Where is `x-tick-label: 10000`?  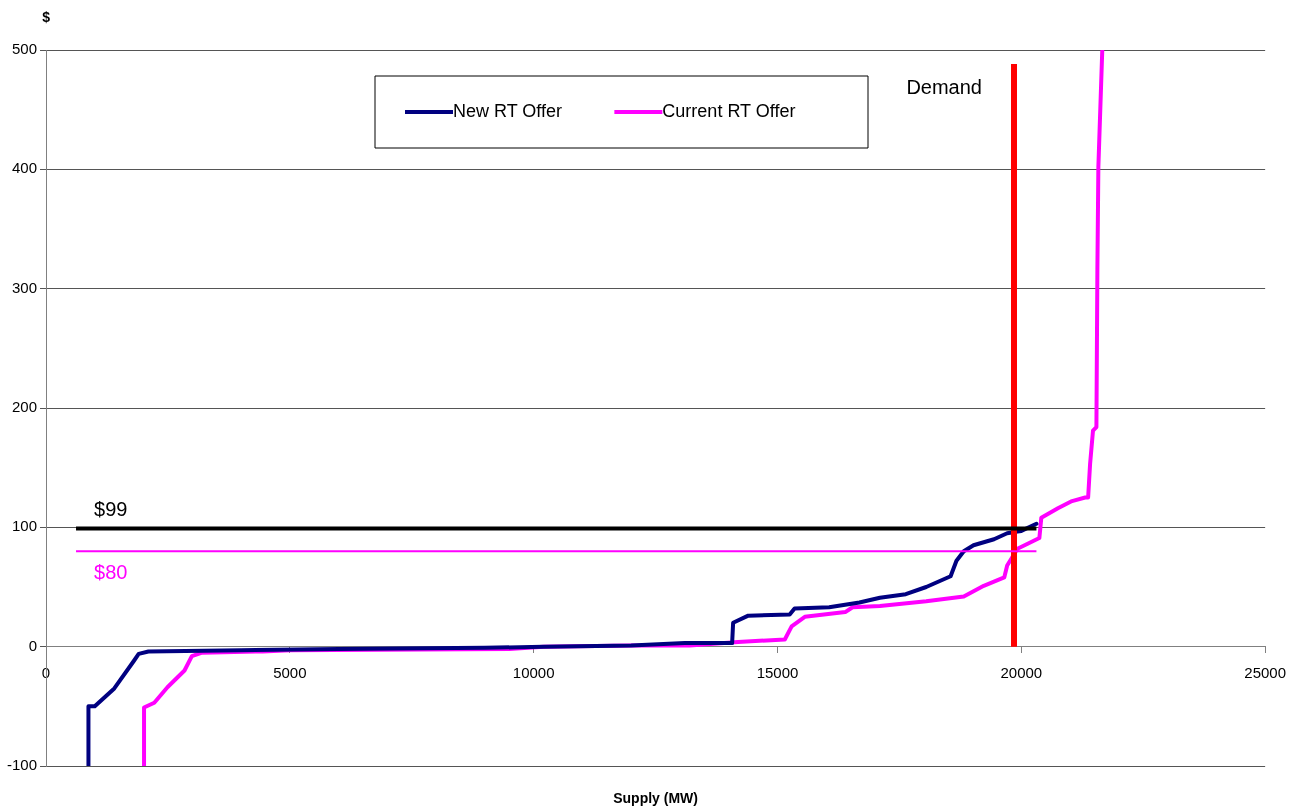 x-tick-label: 10000 is located at coordinates (533, 672).